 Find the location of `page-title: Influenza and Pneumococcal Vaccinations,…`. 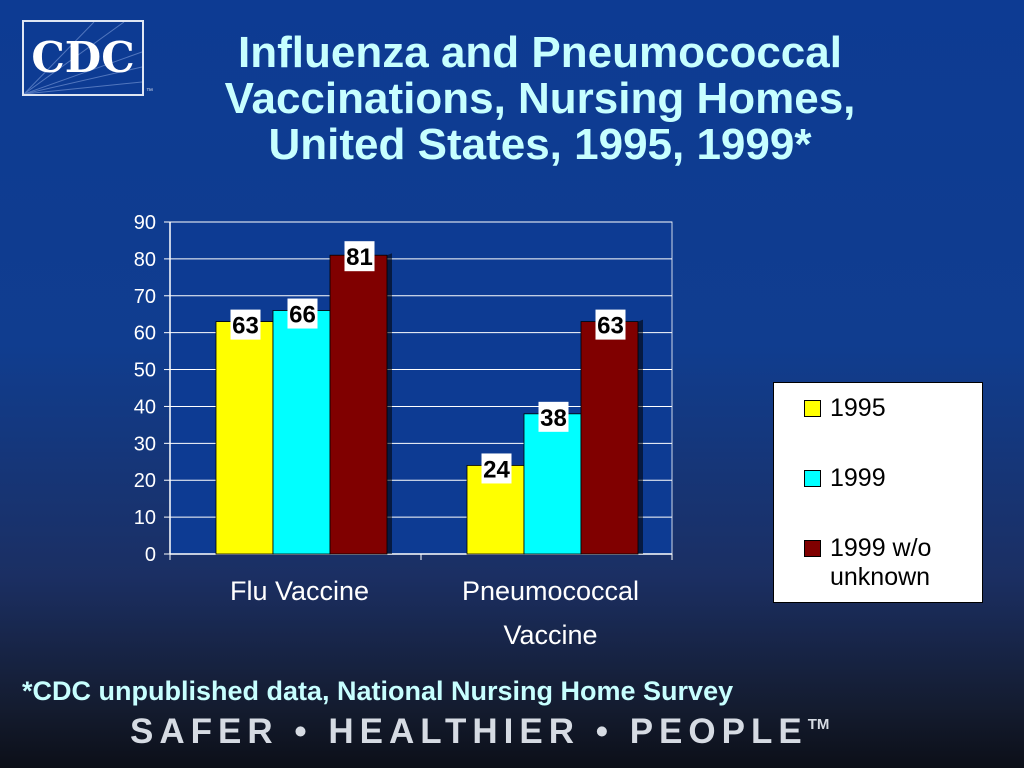

page-title: Influenza and Pneumococcal Vaccinations,… is located at coordinates (540, 99).